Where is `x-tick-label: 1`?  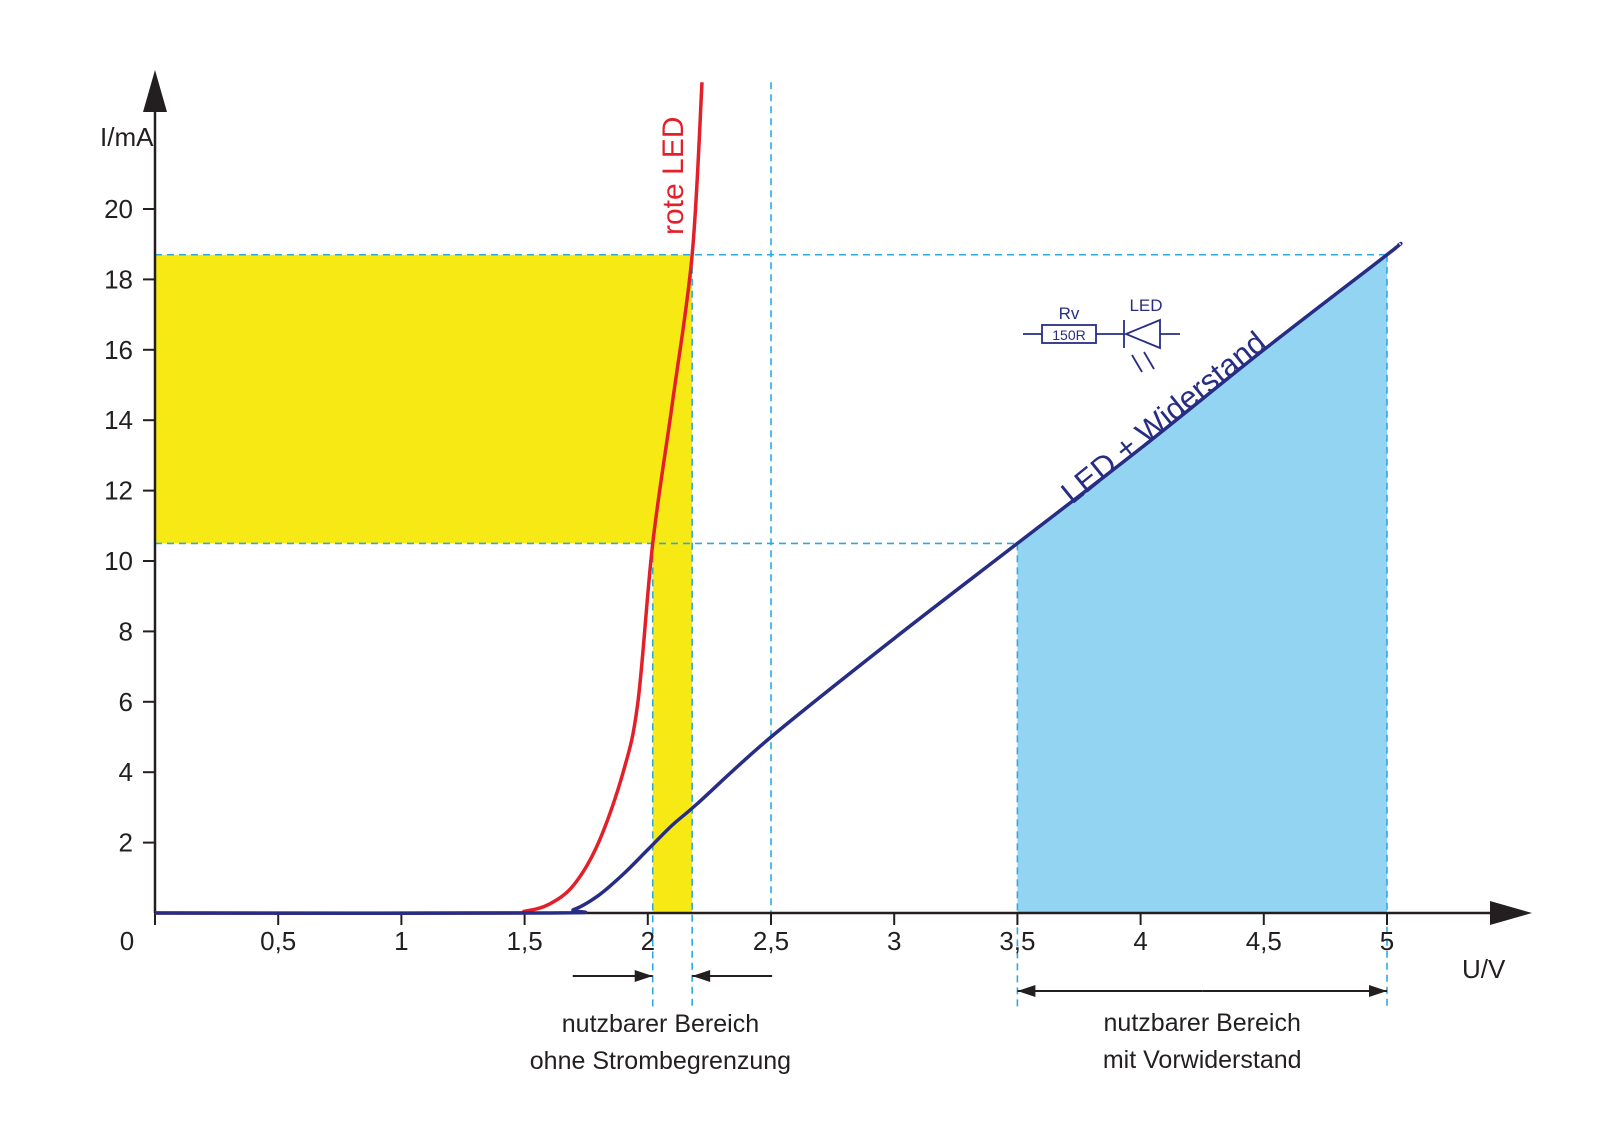 x-tick-label: 1 is located at coordinates (401, 941).